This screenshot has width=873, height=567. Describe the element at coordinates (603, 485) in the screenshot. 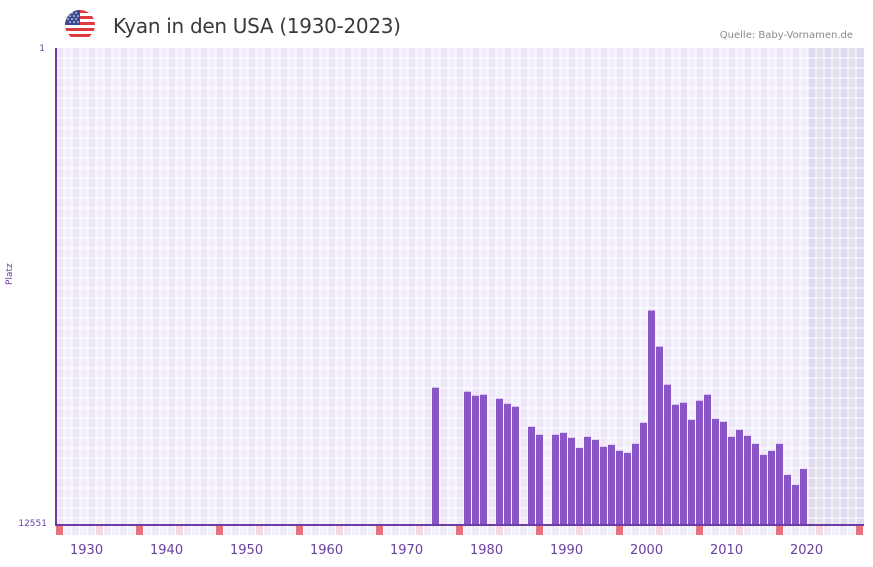

I see `bar-1996` at that location.